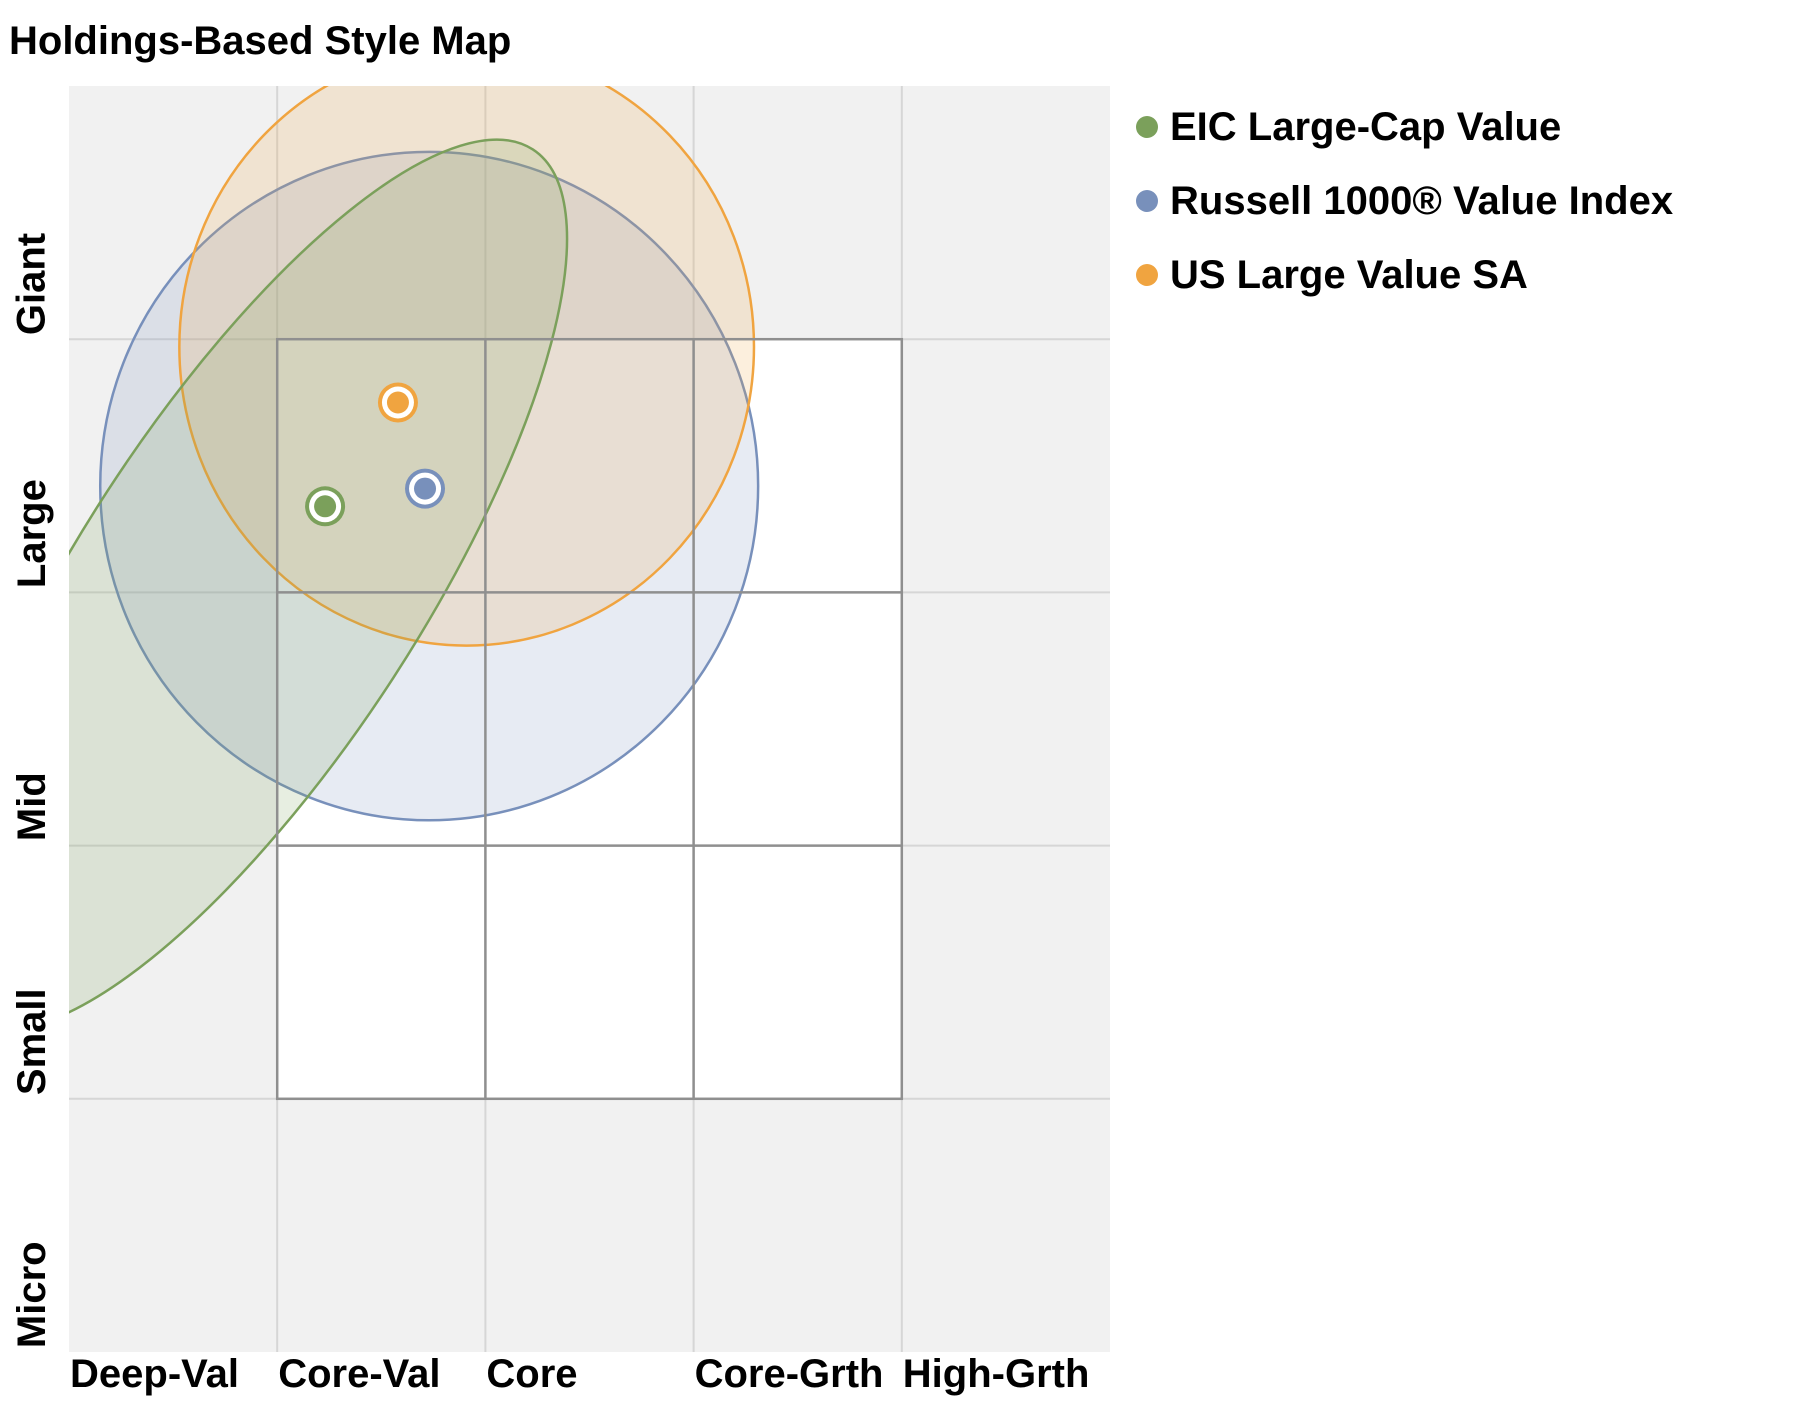 This screenshot has height=1412, width=1806. What do you see at coordinates (996, 1374) in the screenshot?
I see `x-tick-label: High-Grth` at bounding box center [996, 1374].